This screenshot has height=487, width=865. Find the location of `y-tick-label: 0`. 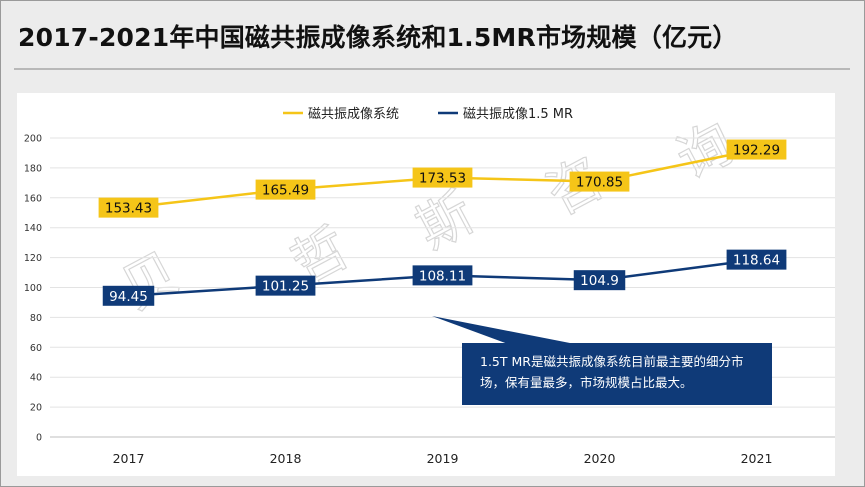

y-tick-label: 0 is located at coordinates (39, 438).